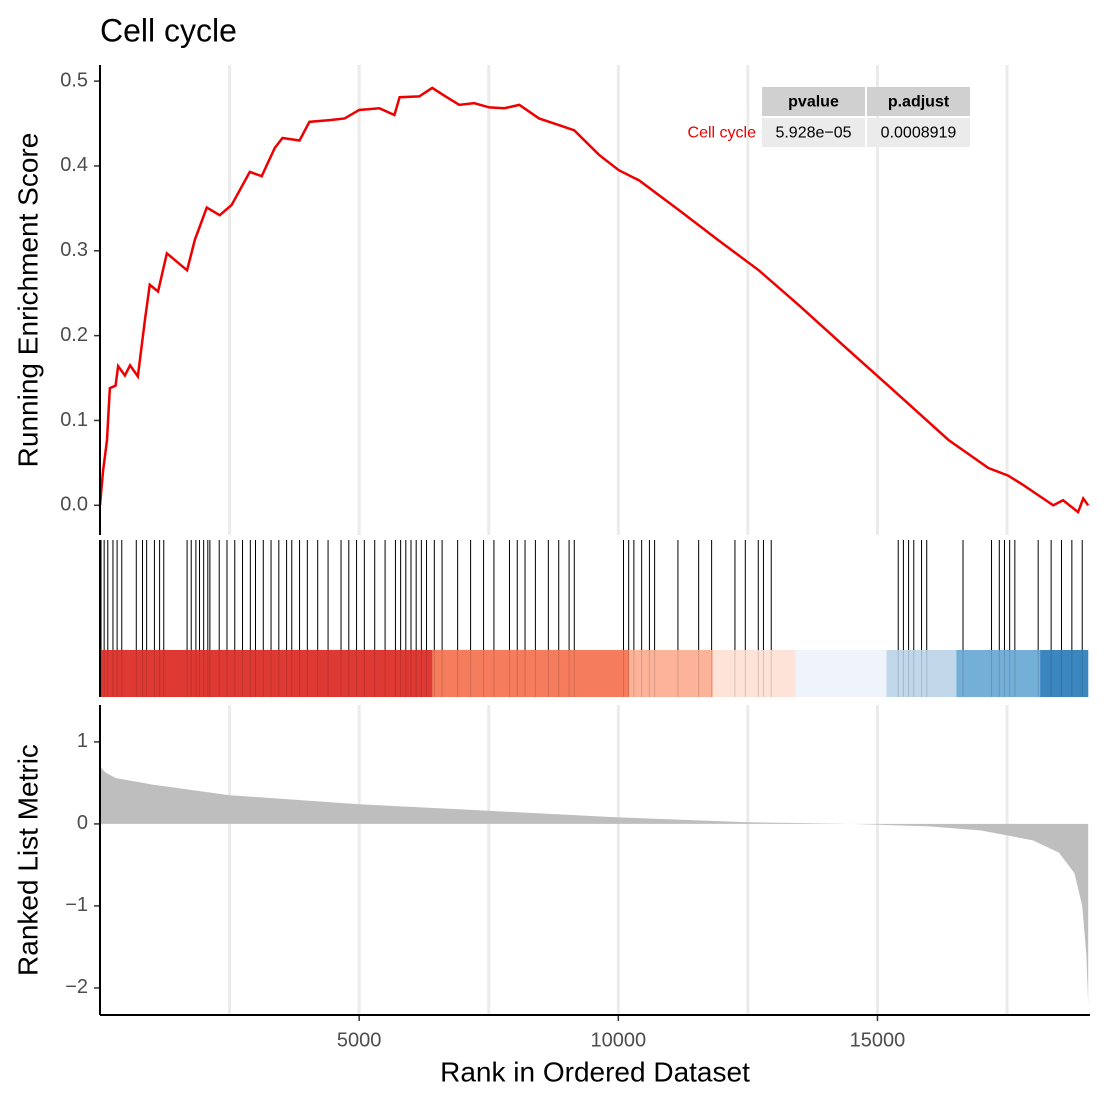 The width and height of the screenshot is (1109, 1107). I want to click on y-axis-label: Running Enrichment Score, so click(27, 300).